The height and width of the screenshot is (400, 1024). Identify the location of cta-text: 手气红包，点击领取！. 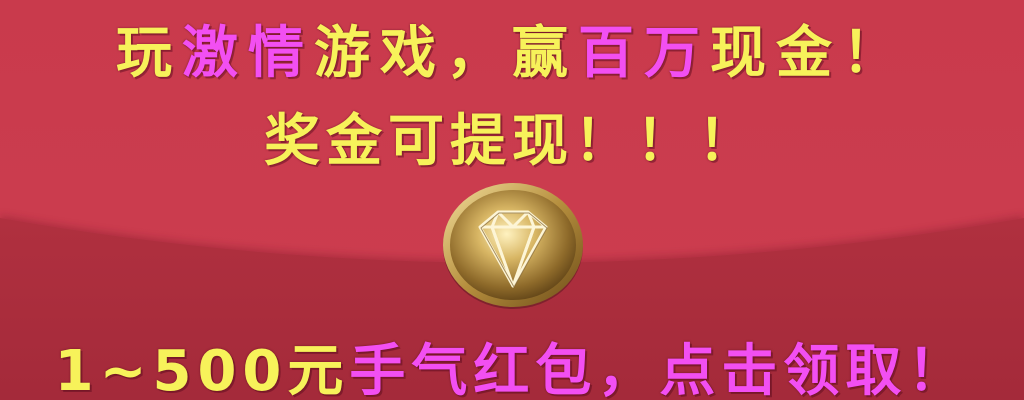
(659, 369).